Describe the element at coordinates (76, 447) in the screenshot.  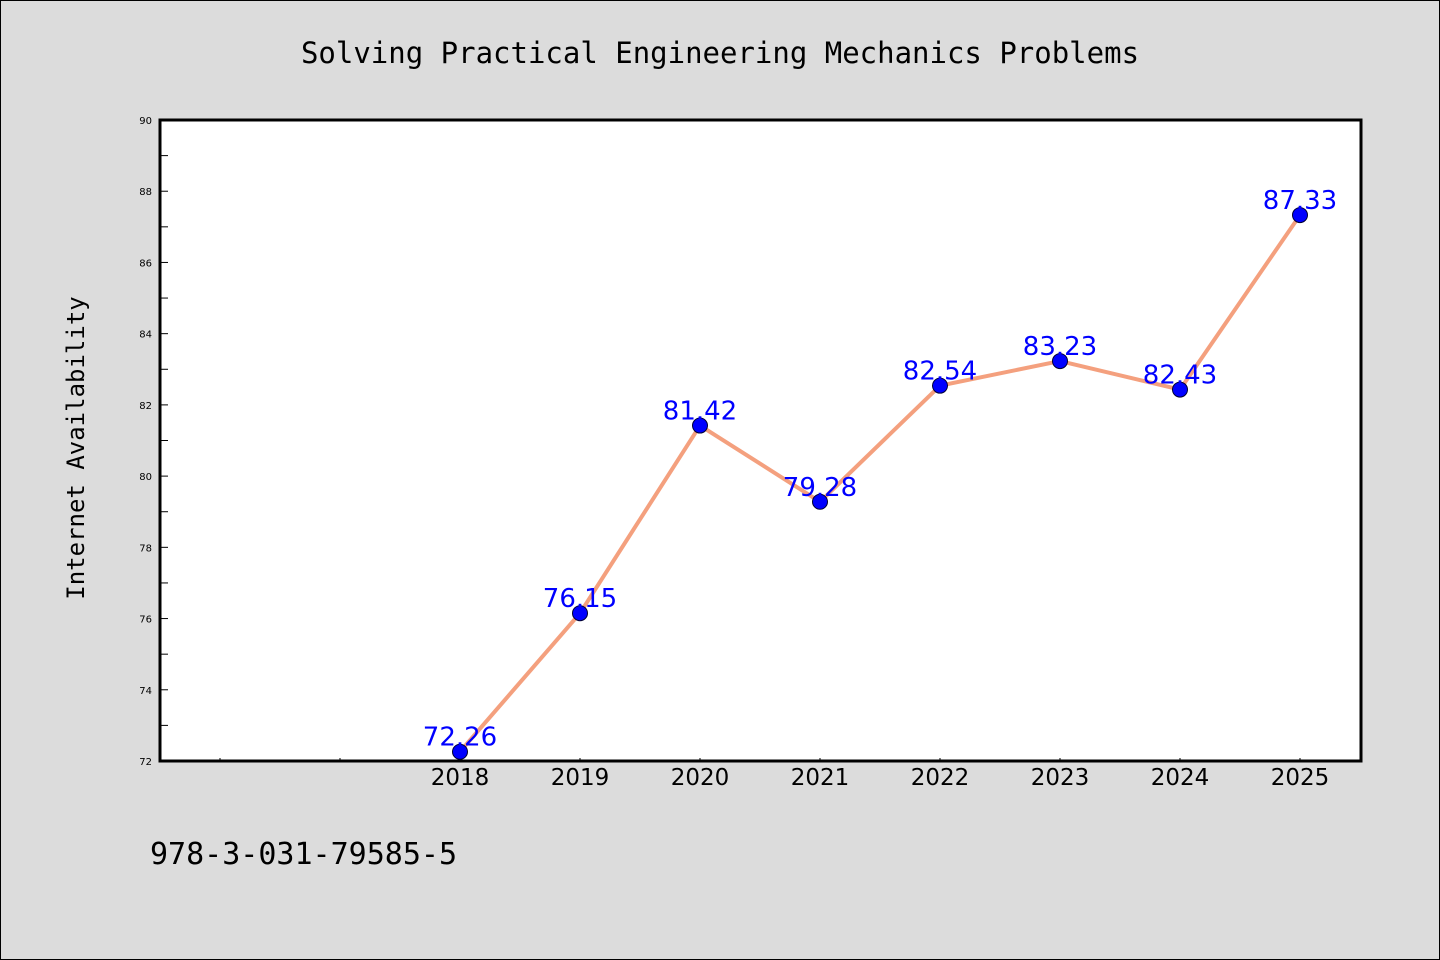
I see `y-axis-label: Internet Availability` at that location.